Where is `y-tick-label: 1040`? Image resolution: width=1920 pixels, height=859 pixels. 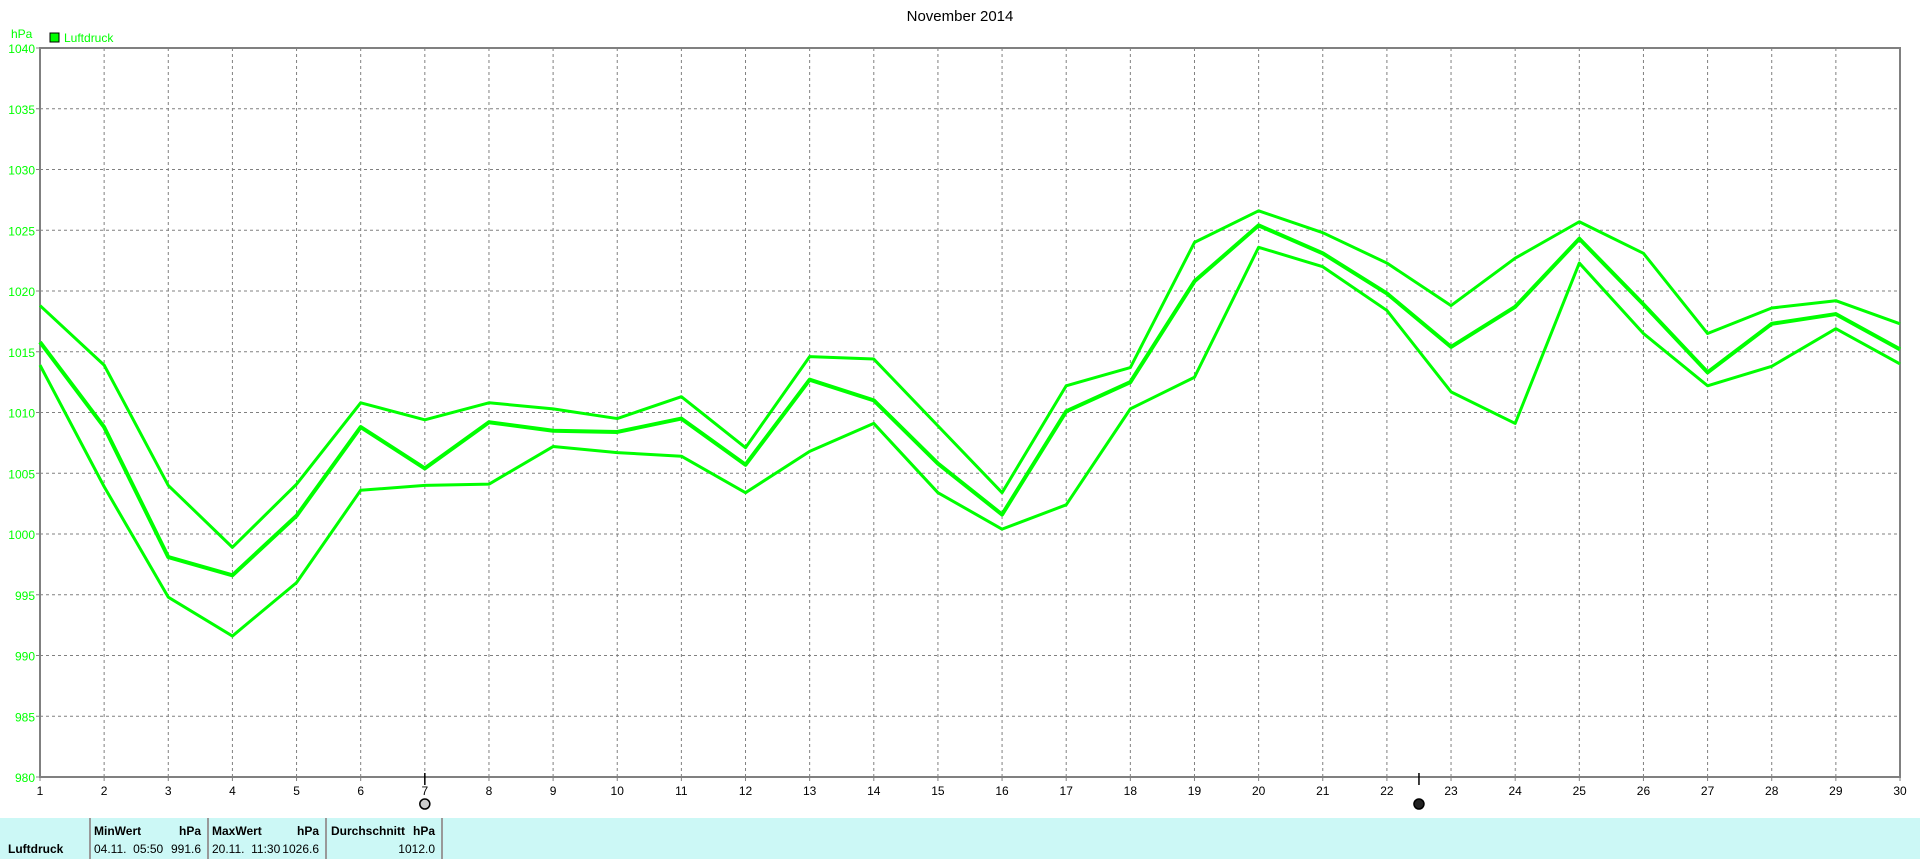
y-tick-label: 1040 is located at coordinates (21, 49).